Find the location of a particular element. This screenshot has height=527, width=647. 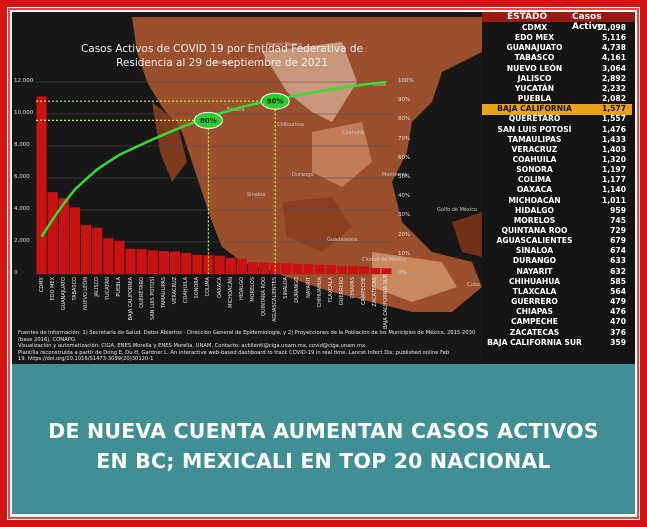

table-cell-cases: 476 is located at coordinates (618, 312).